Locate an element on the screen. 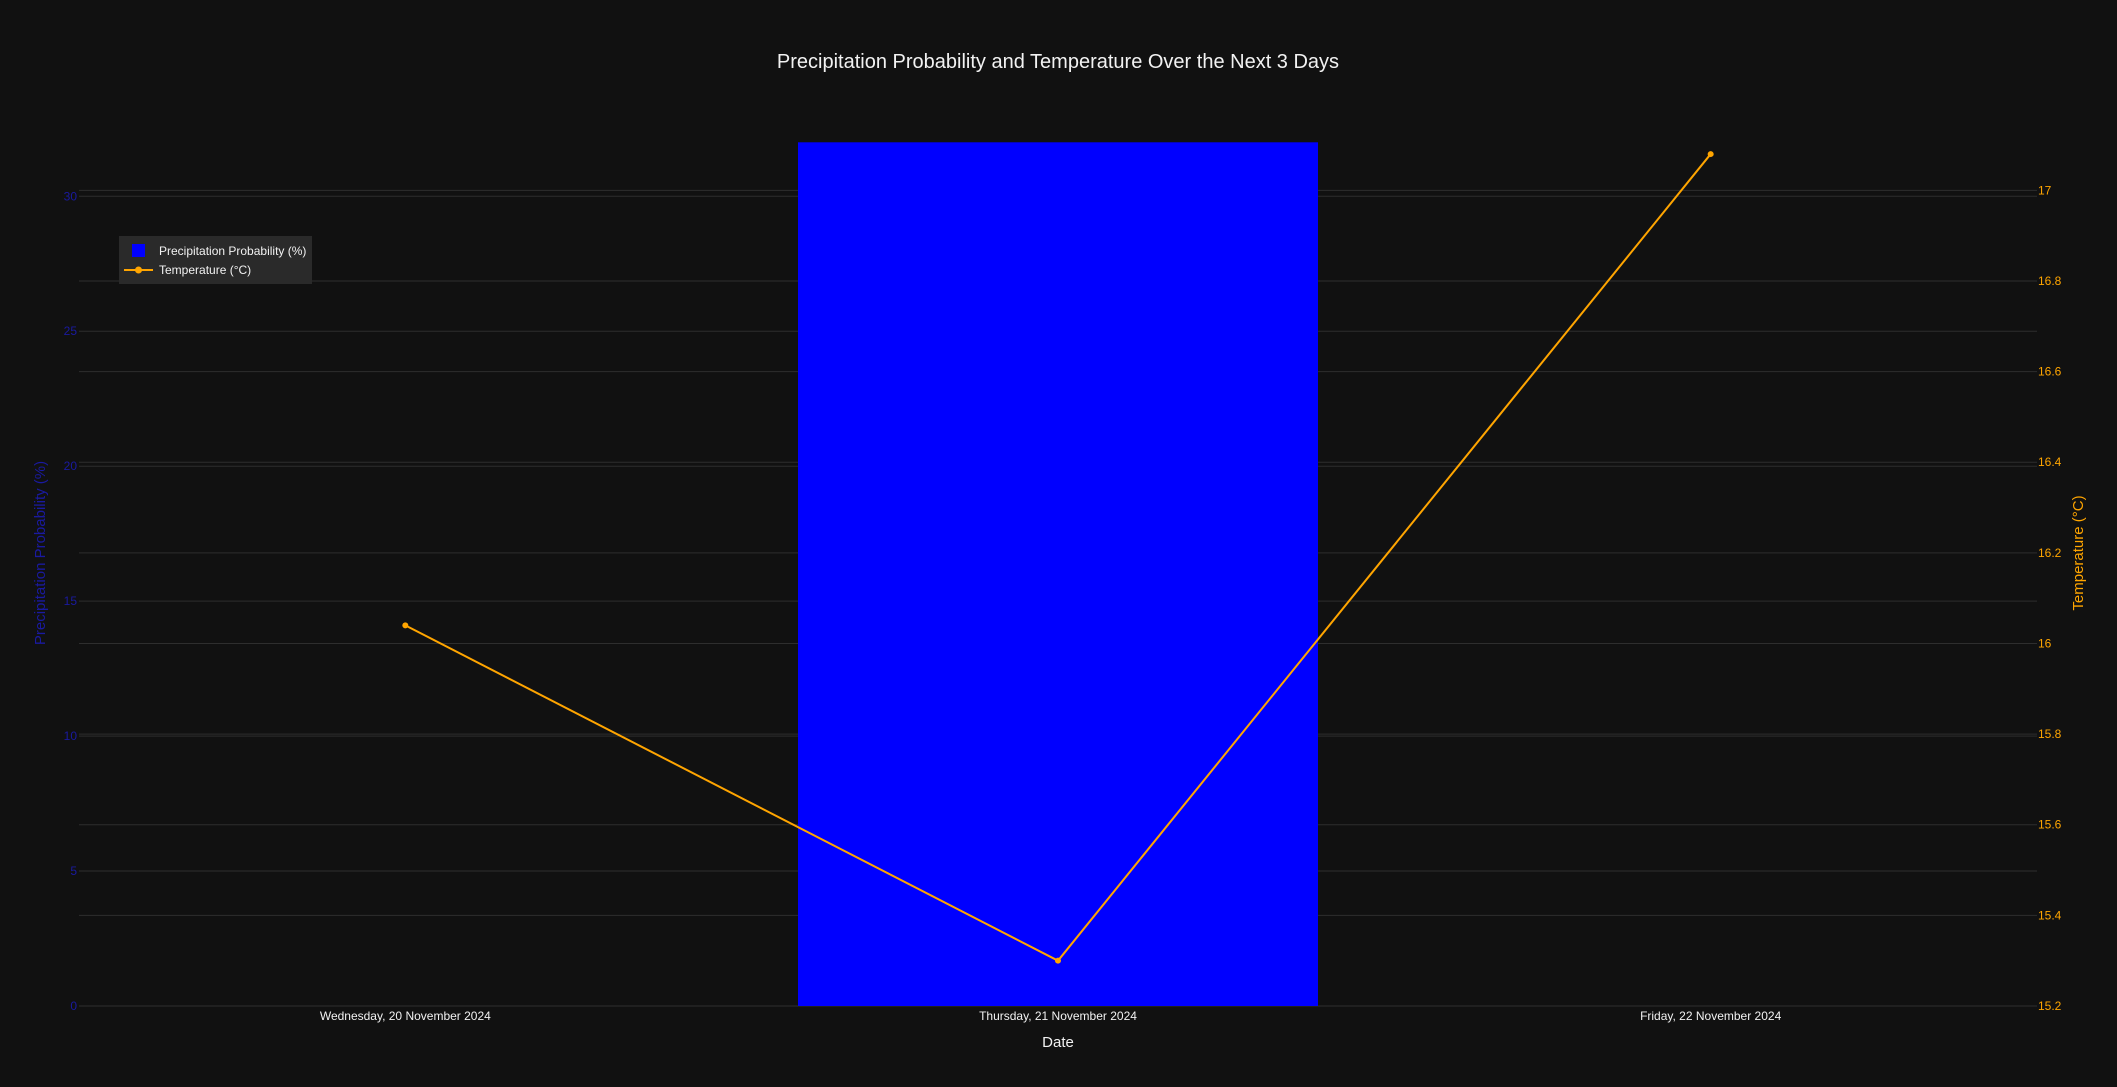 Image resolution: width=2117 pixels, height=1087 pixels. left-tick-label-0: 0 is located at coordinates (73, 1006).